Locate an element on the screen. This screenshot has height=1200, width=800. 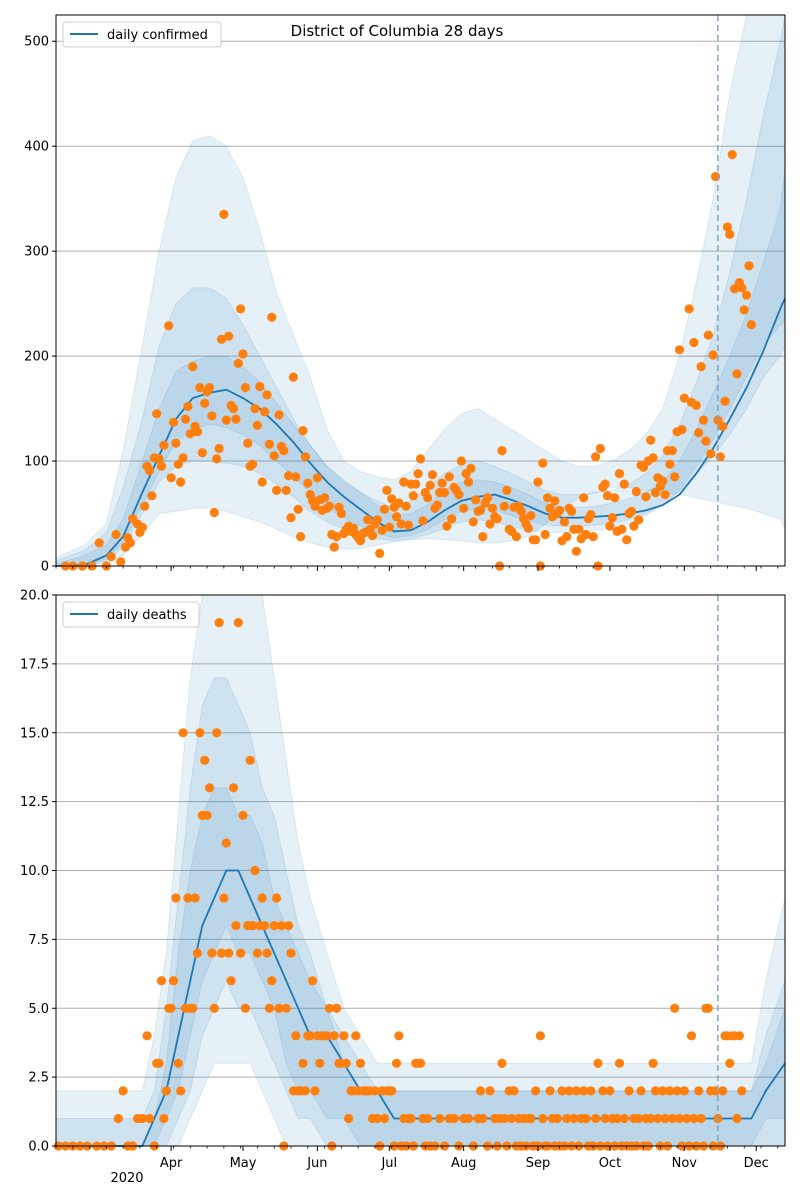
deaths-x-tick-label: Nov is located at coordinates (685, 1163).